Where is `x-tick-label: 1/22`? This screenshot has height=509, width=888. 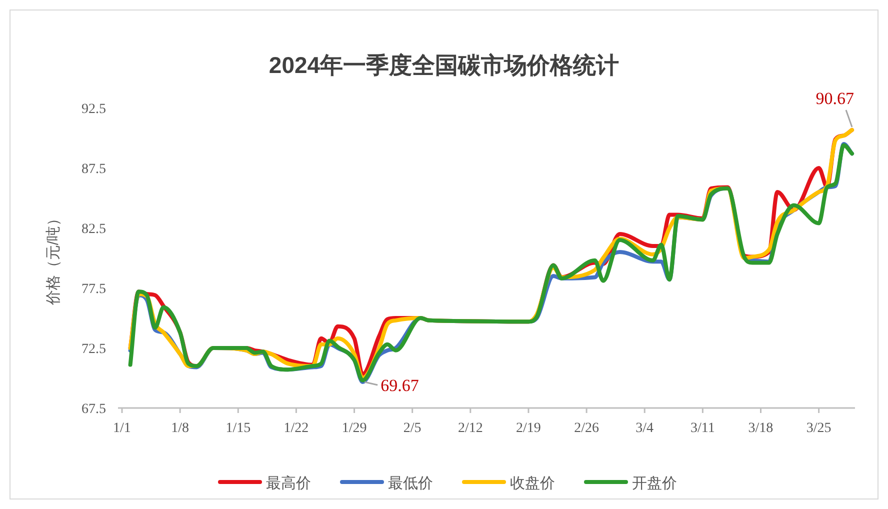
x-tick-label: 1/22 is located at coordinates (296, 428).